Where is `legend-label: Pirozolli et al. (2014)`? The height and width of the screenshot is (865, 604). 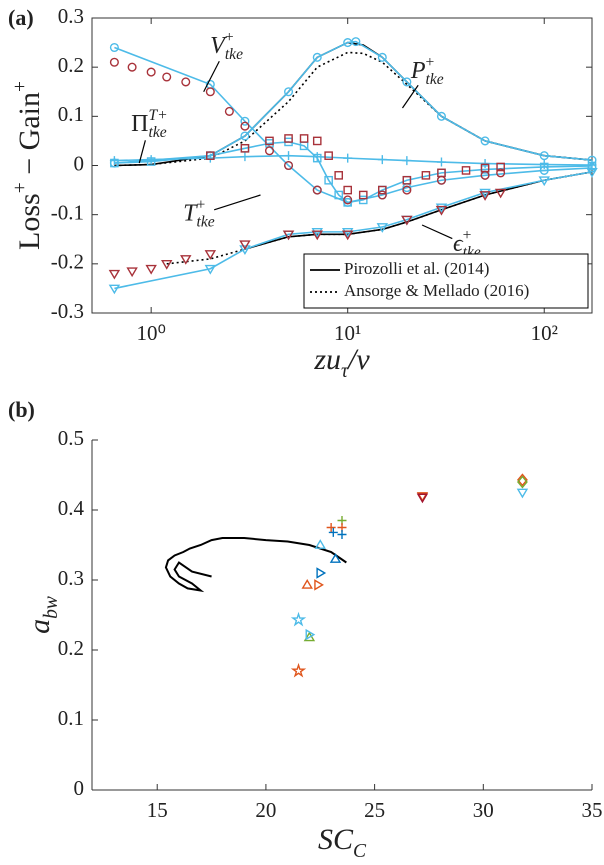
legend-label: Pirozolli et al. (2014) is located at coordinates (416, 268).